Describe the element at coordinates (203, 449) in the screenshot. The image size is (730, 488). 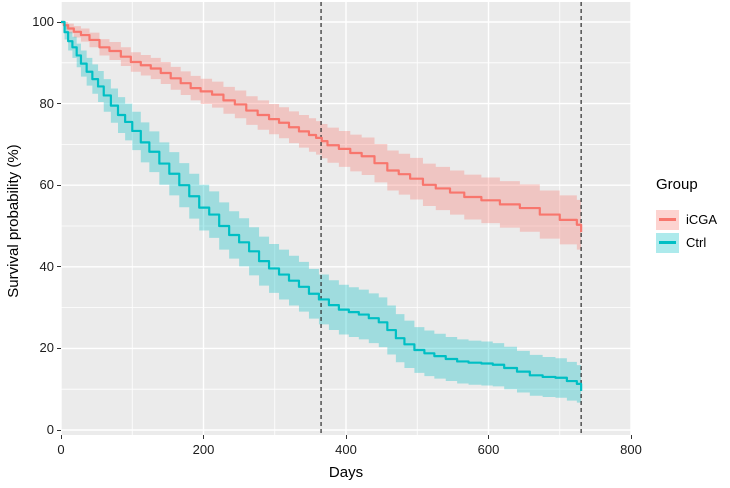
I see `x-tick-label: 200` at that location.